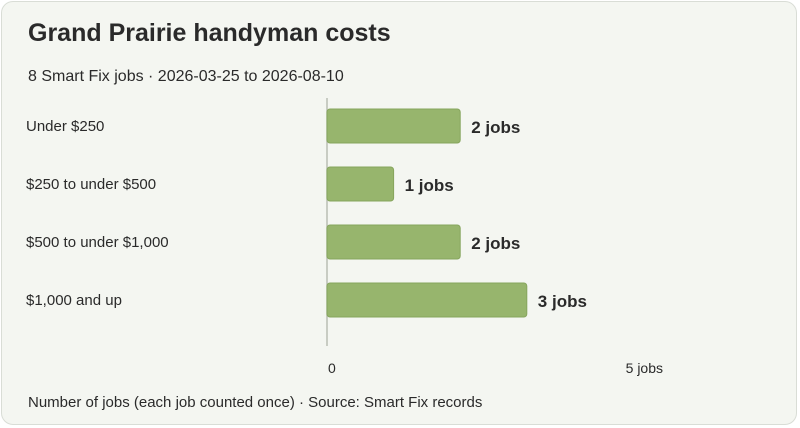 This screenshot has height=428, width=800. I want to click on x-tick-label: 5 jobs, so click(644, 368).